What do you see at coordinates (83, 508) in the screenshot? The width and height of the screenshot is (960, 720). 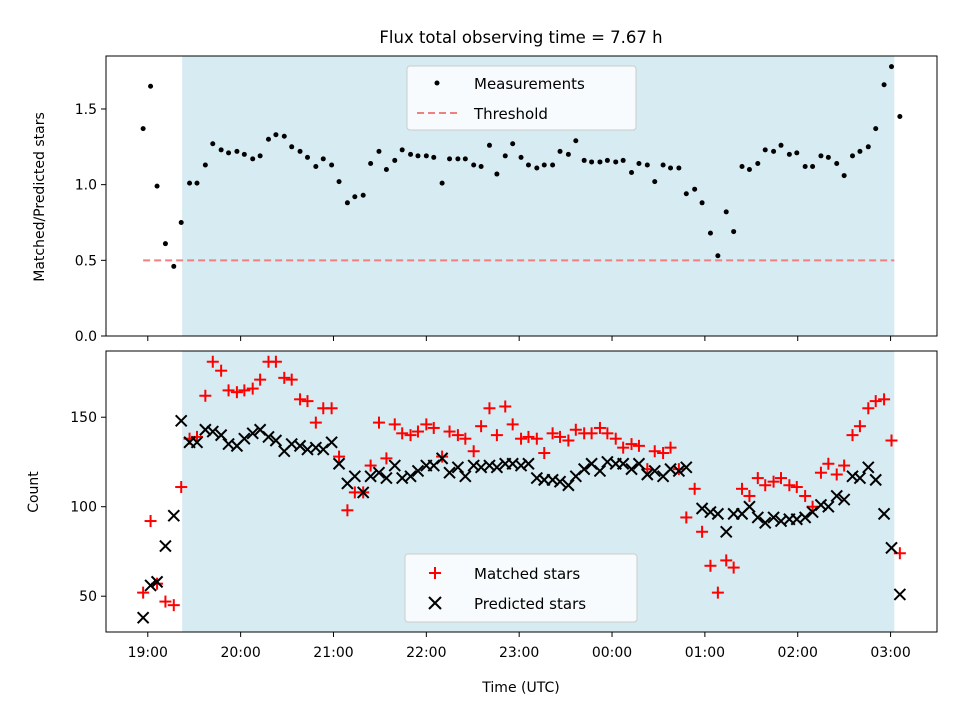 I see `count-y-tick-label: 100` at bounding box center [83, 508].